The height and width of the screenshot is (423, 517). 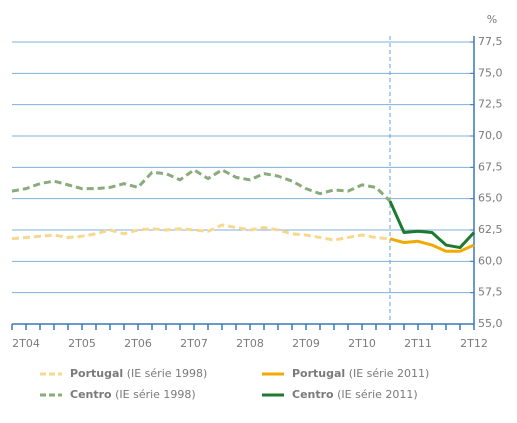 I want to click on y-tick-label: 67,5, so click(x=490, y=166).